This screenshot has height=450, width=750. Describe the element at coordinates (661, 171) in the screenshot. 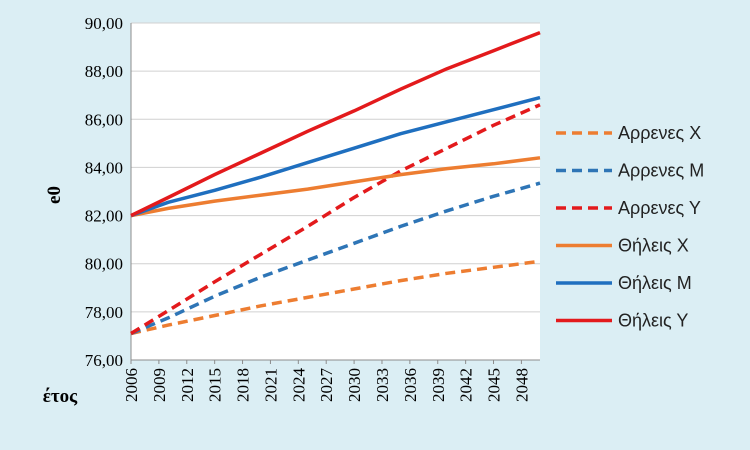

I see `legend-label: Αρρενες Μ` at that location.